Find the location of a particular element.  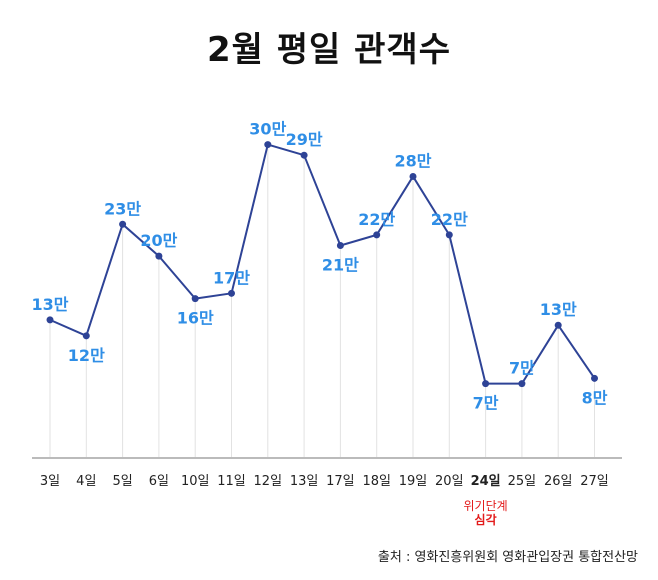

data-label: 28만 is located at coordinates (413, 160).